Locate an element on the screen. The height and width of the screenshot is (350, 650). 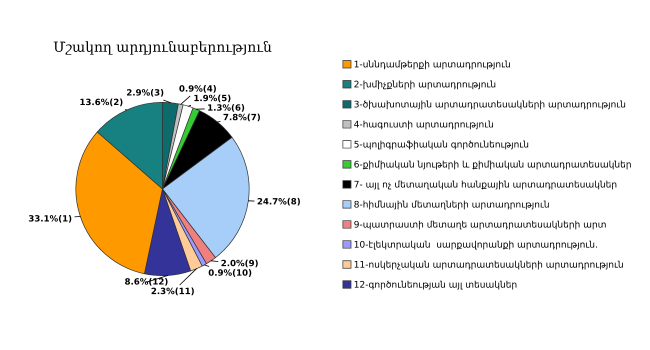
data-label: 0.9%(4) is located at coordinates (197, 89).